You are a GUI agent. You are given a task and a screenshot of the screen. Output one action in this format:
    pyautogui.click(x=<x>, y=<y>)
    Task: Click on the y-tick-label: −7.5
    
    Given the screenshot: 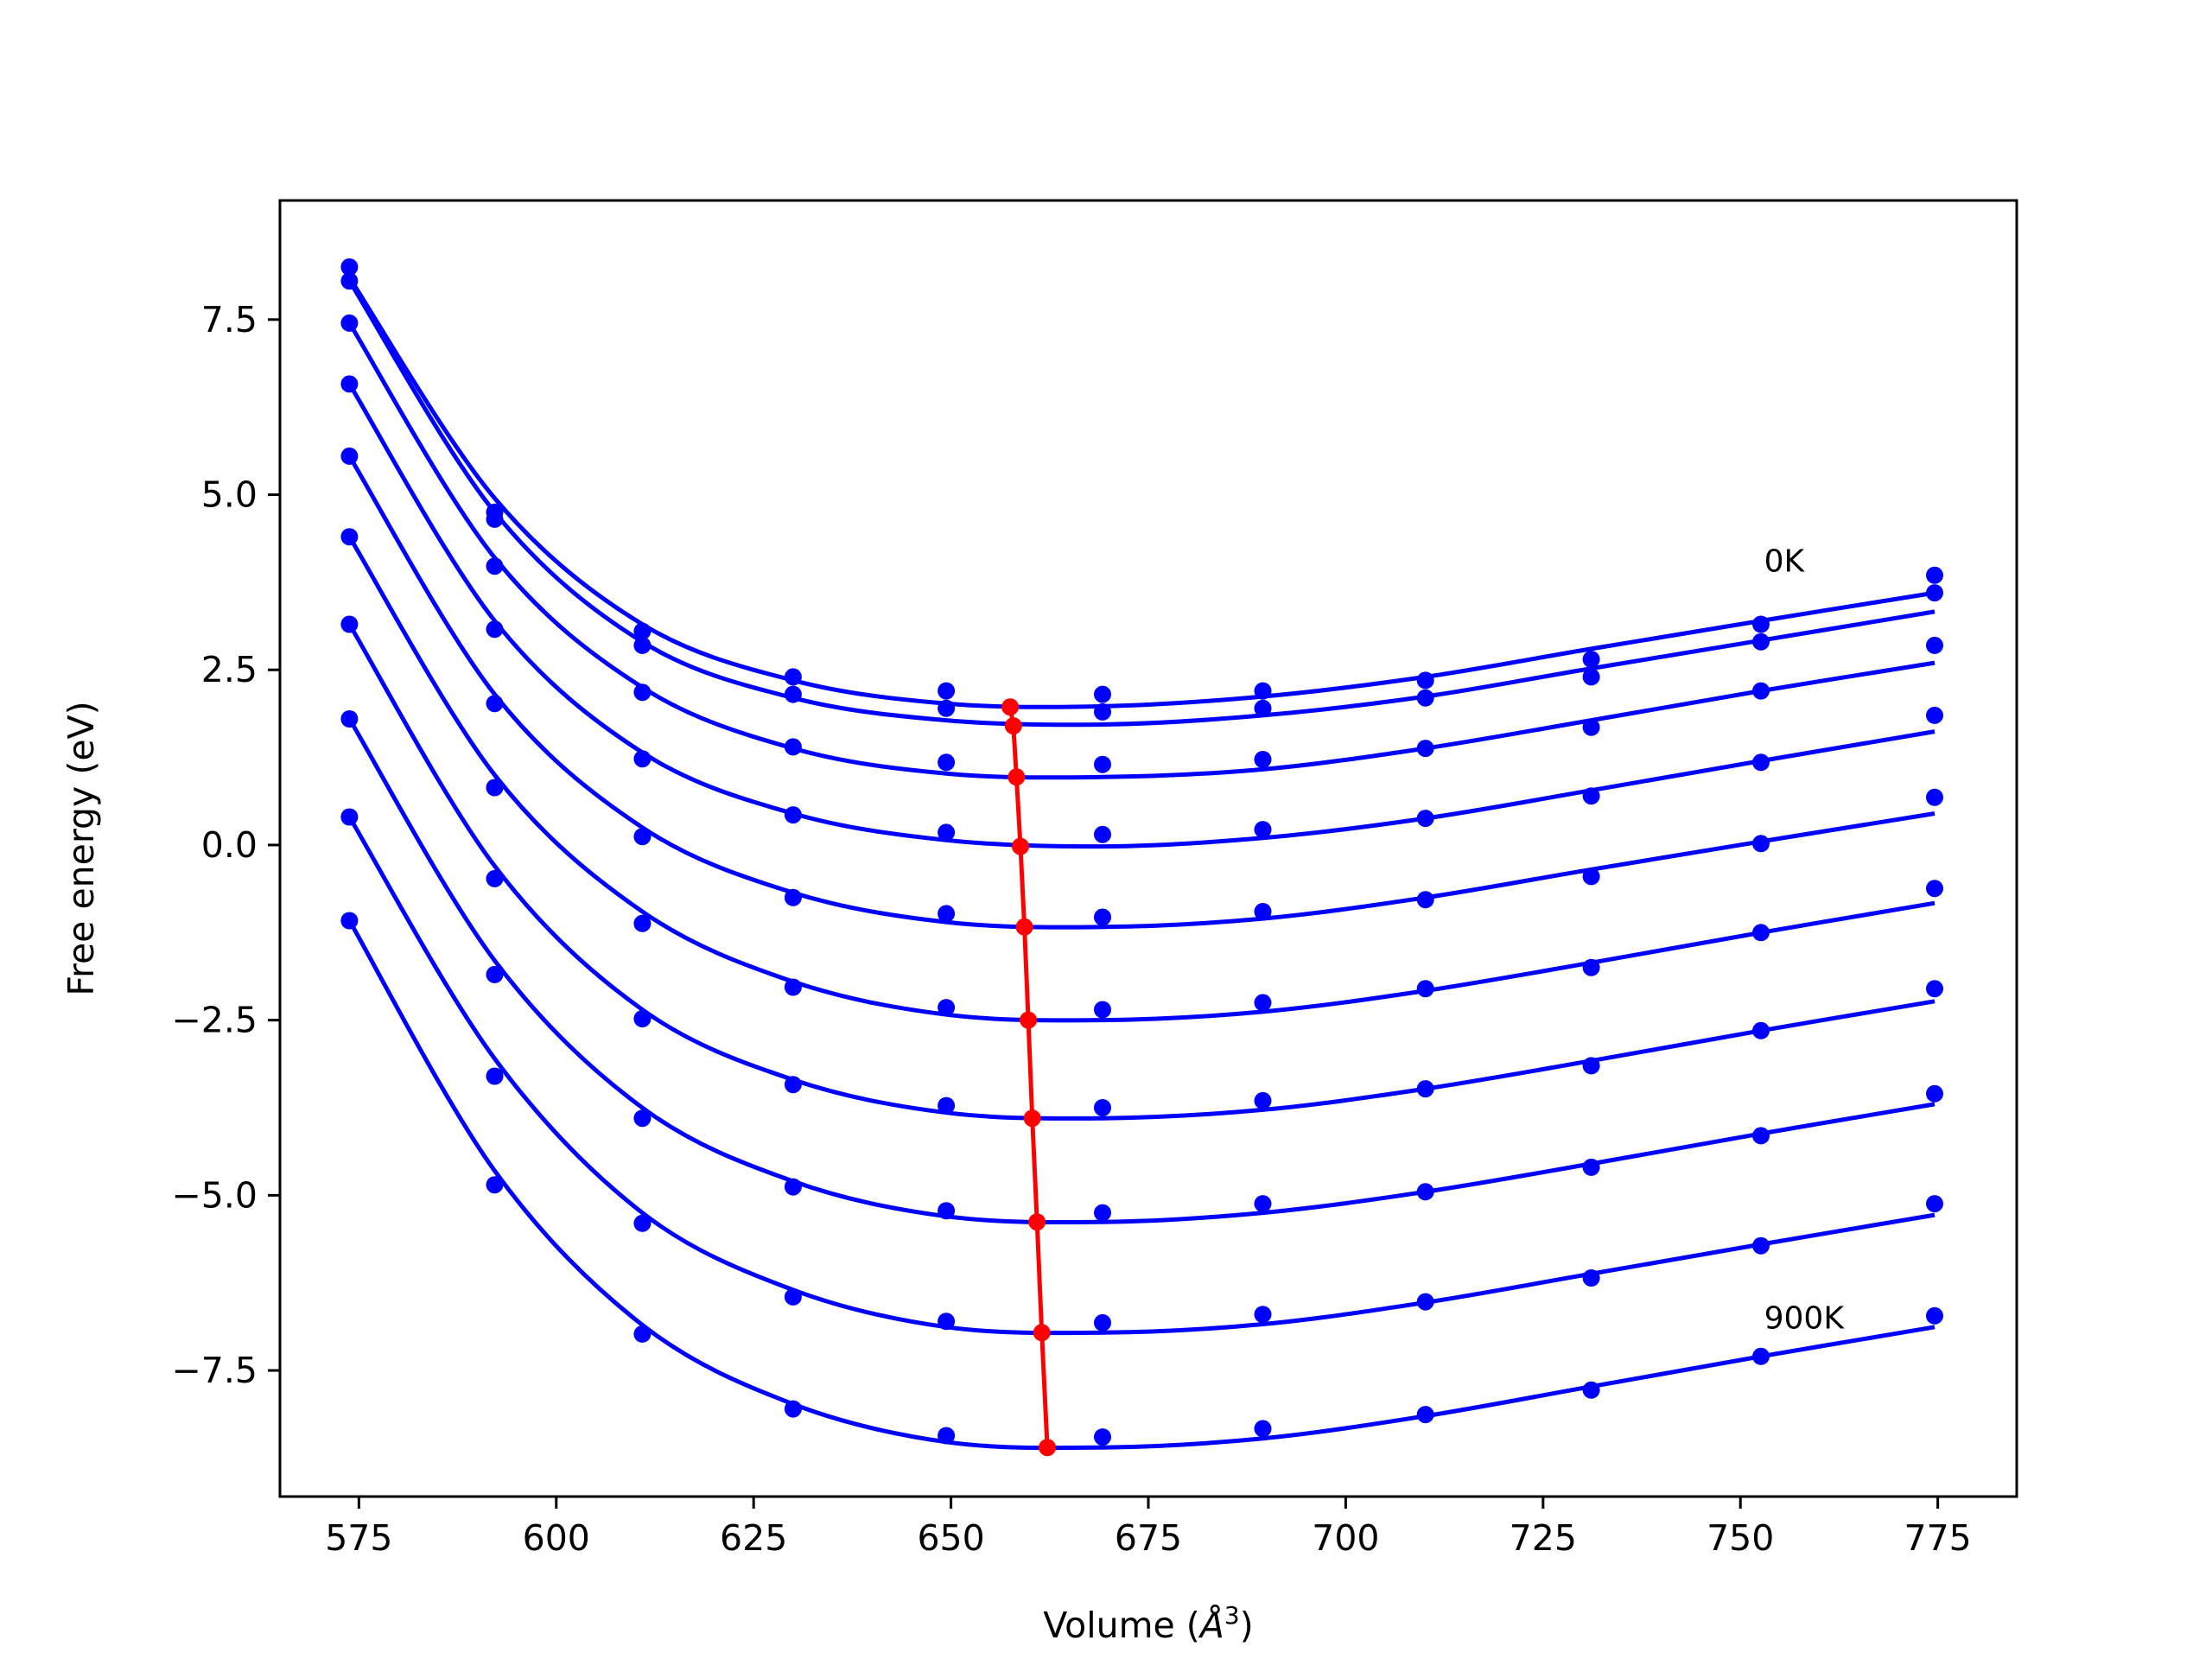 What is the action you would take?
    pyautogui.click(x=214, y=1370)
    